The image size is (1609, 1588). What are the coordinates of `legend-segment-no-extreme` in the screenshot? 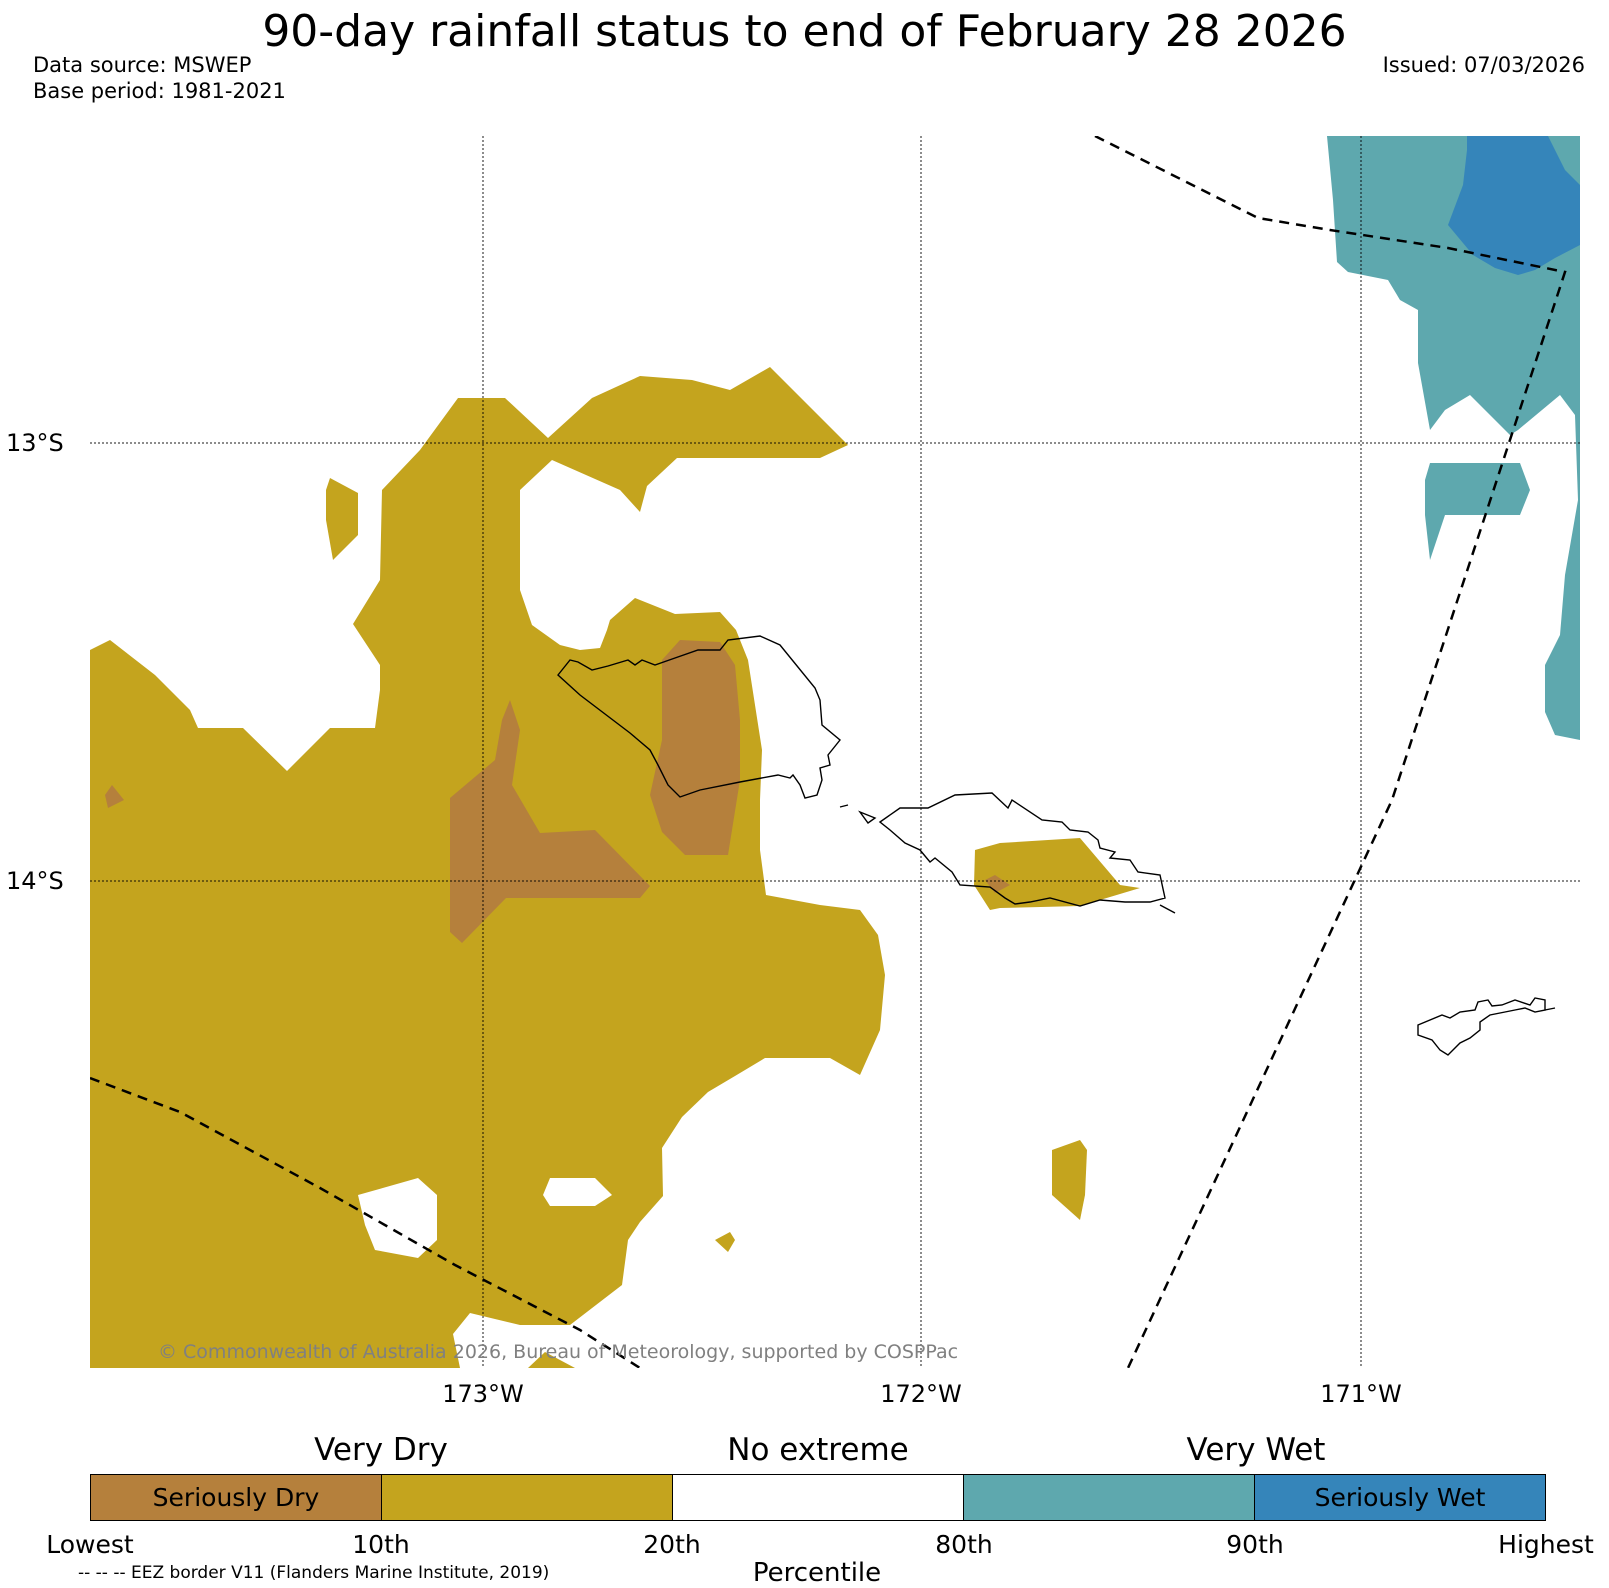 It's located at (818, 1497).